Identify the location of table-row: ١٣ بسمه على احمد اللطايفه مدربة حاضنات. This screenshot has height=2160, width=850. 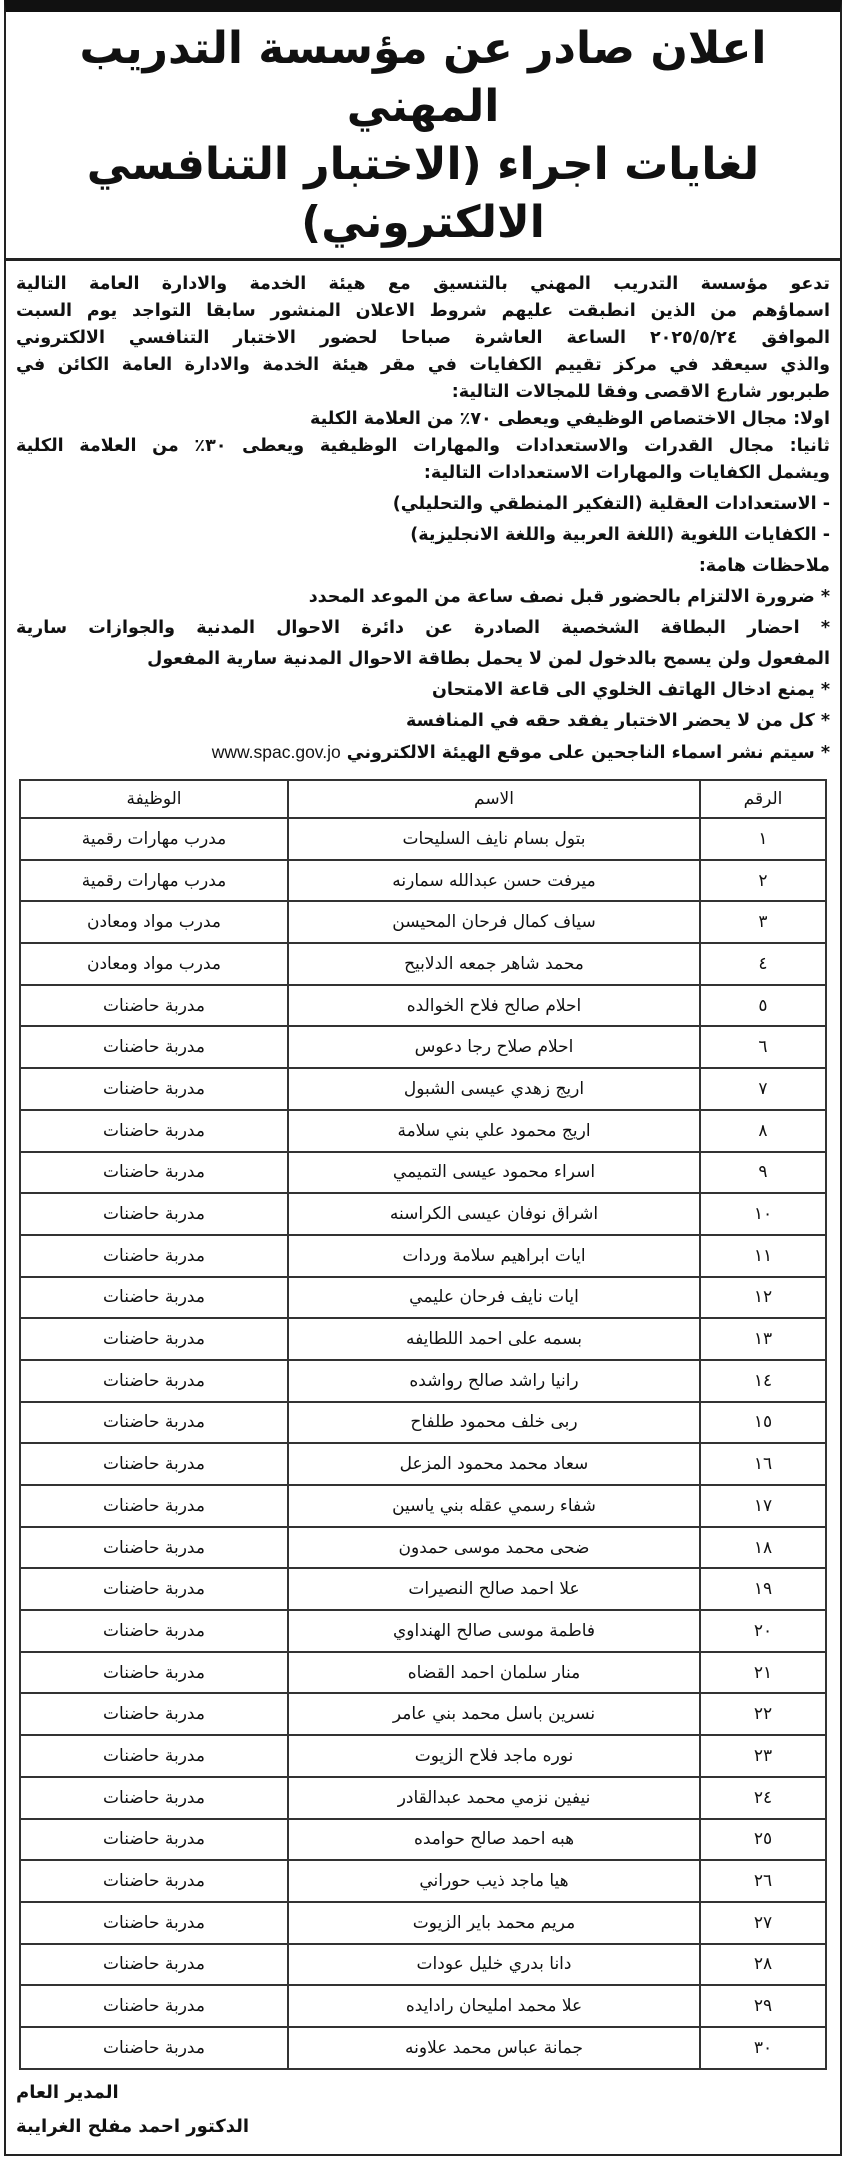
(423, 1339).